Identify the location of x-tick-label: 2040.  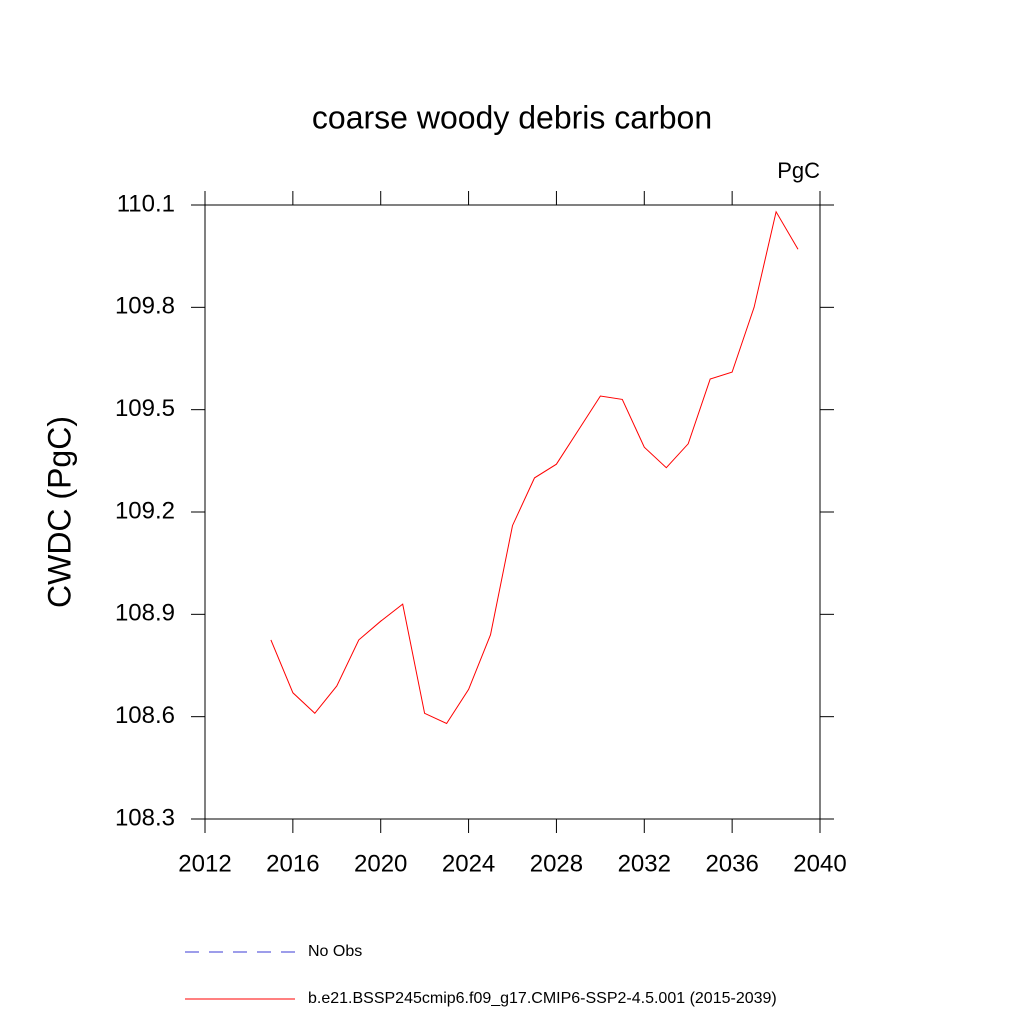
(819, 863).